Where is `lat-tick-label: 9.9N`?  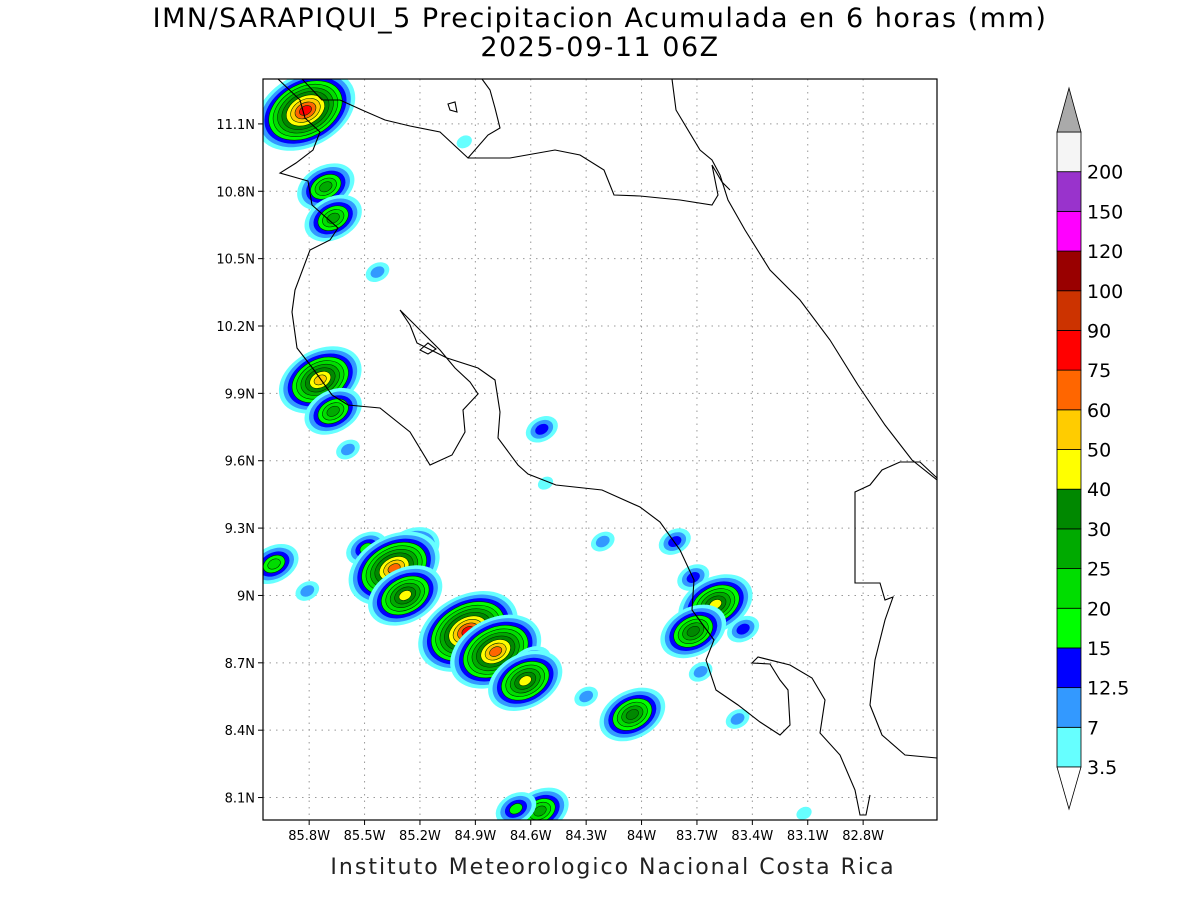
lat-tick-label: 9.9N is located at coordinates (240, 394).